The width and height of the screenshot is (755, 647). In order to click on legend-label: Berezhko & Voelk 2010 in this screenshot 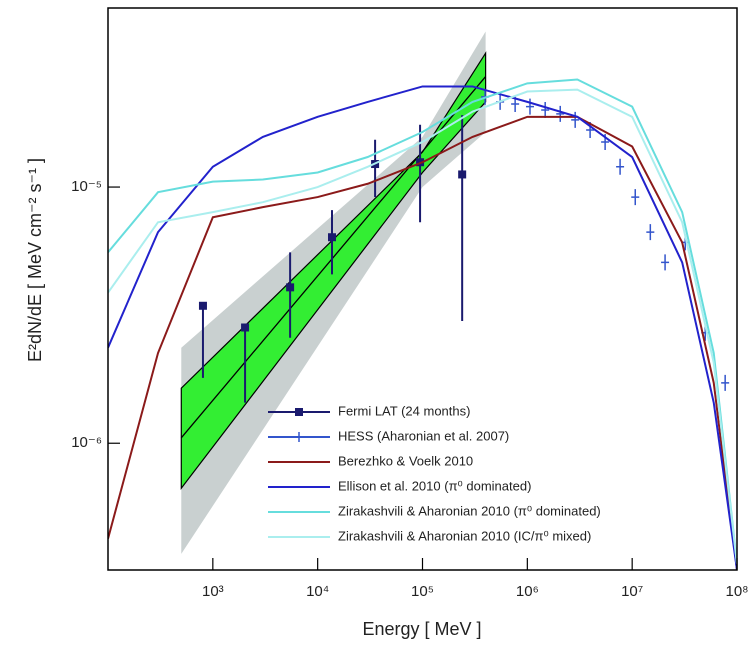, I will do `click(405, 460)`.